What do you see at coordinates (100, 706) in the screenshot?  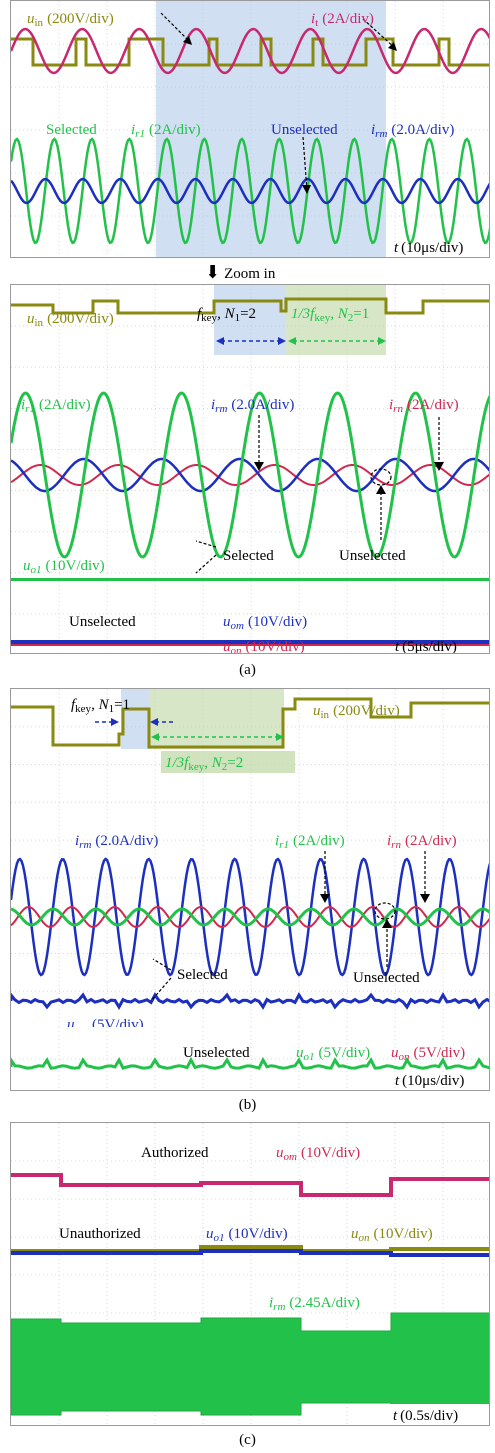 I see `label-fkey-b: fkey, N1=1` at bounding box center [100, 706].